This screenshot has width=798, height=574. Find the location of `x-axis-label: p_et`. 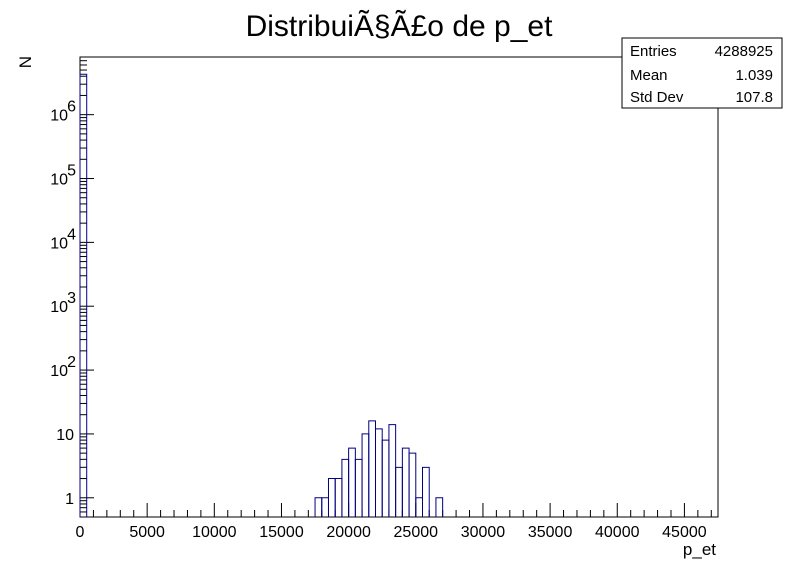

x-axis-label: p_et is located at coordinates (699, 549).